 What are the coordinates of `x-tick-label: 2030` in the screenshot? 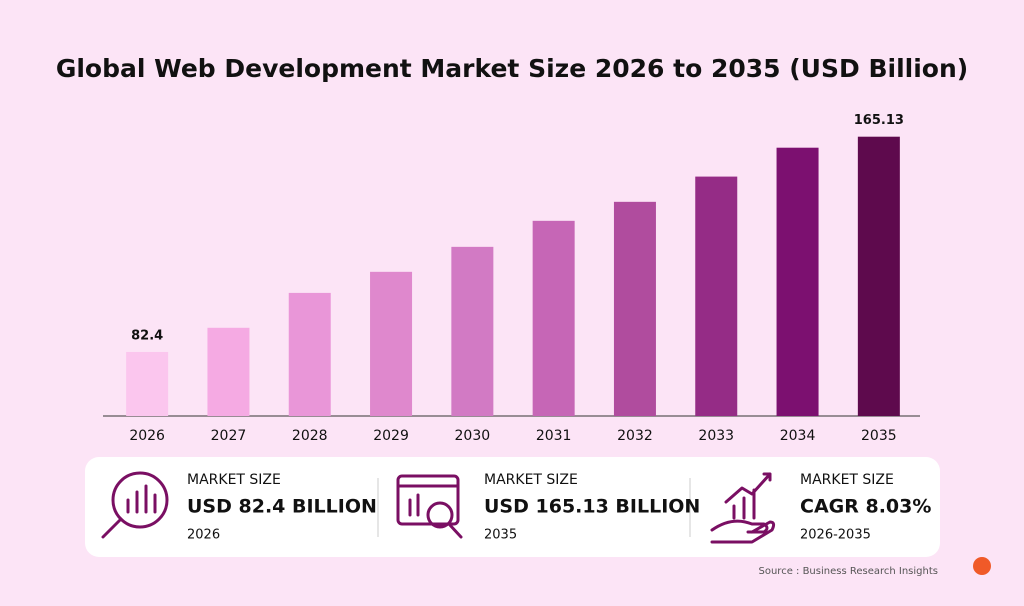 It's located at (473, 436).